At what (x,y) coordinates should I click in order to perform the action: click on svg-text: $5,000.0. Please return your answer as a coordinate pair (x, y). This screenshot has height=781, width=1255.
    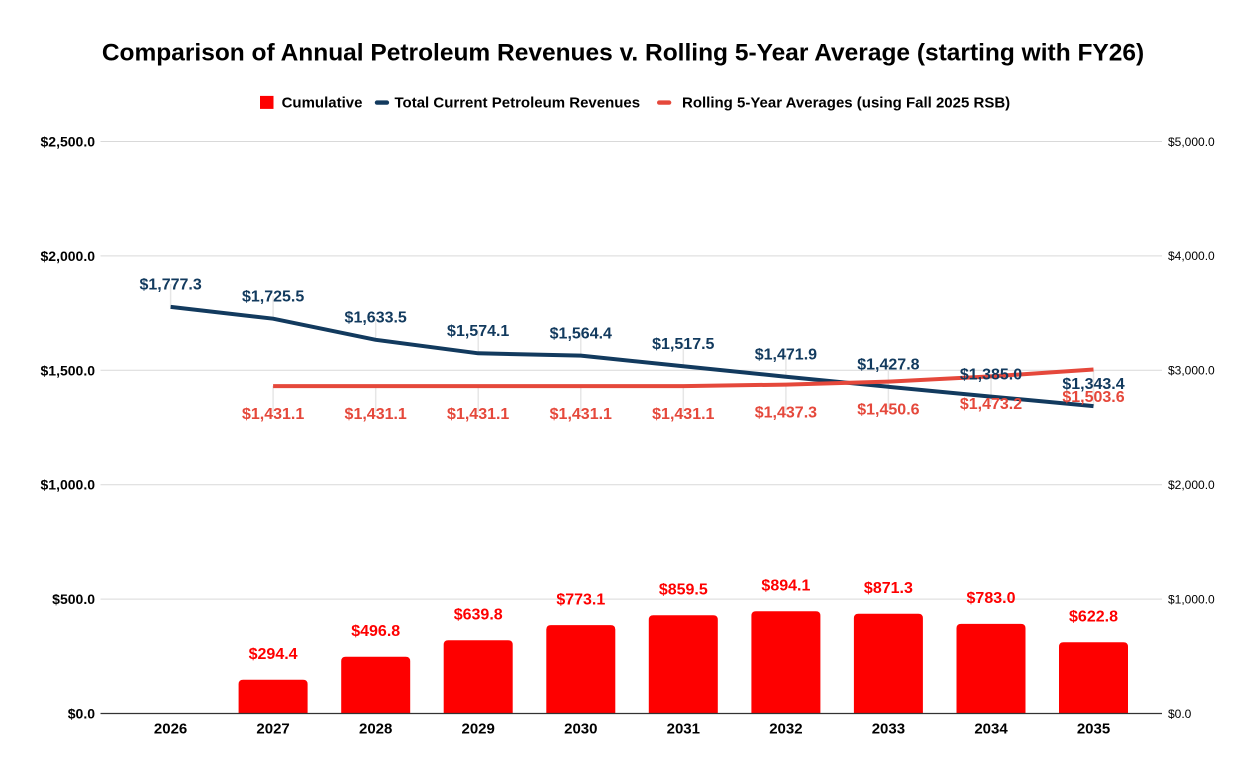
    Looking at the image, I should click on (1191, 142).